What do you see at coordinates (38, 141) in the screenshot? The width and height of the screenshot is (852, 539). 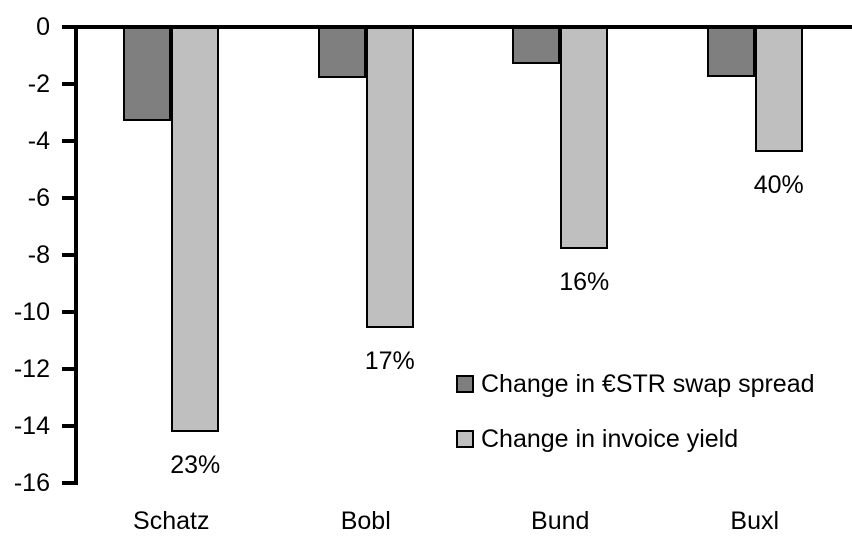 I see `y-axis-tick-label: -4` at bounding box center [38, 141].